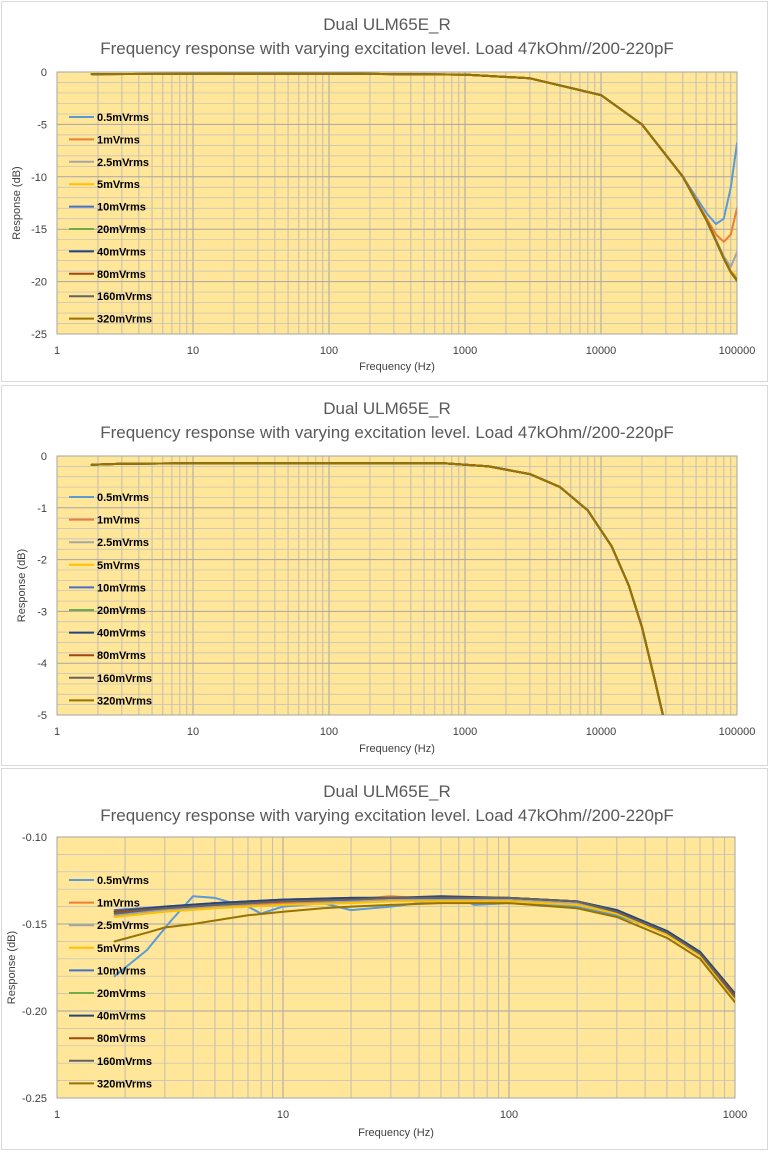 This screenshot has height=1153, width=773. I want to click on series-line-320mVrms, so click(424, 953).